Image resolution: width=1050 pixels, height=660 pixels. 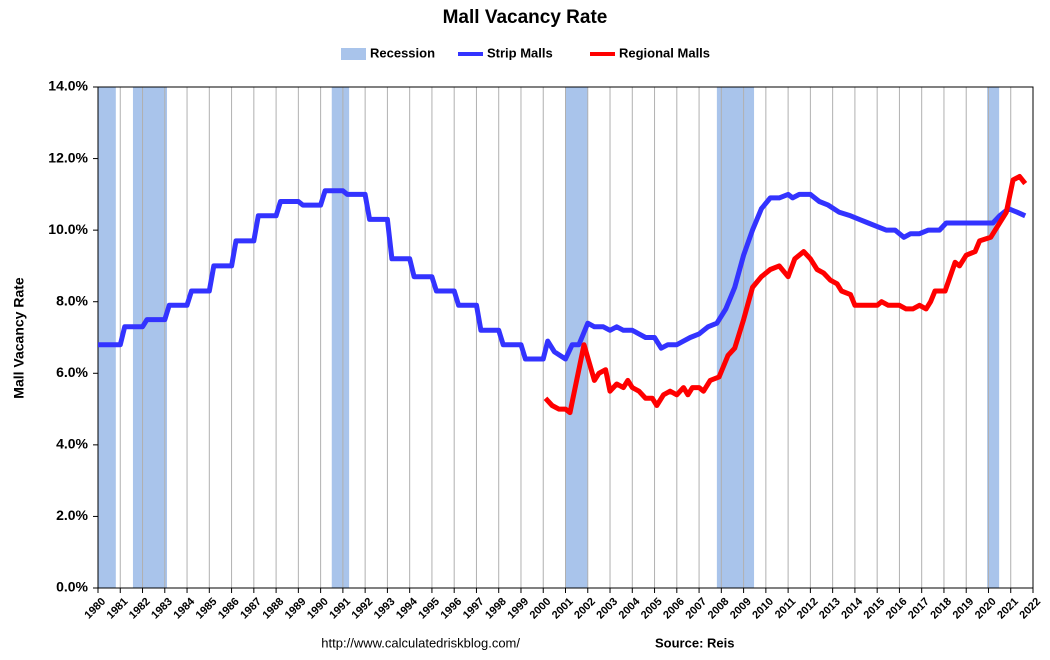 What do you see at coordinates (184, 608) in the screenshot?
I see `x-tick-label: 1984` at bounding box center [184, 608].